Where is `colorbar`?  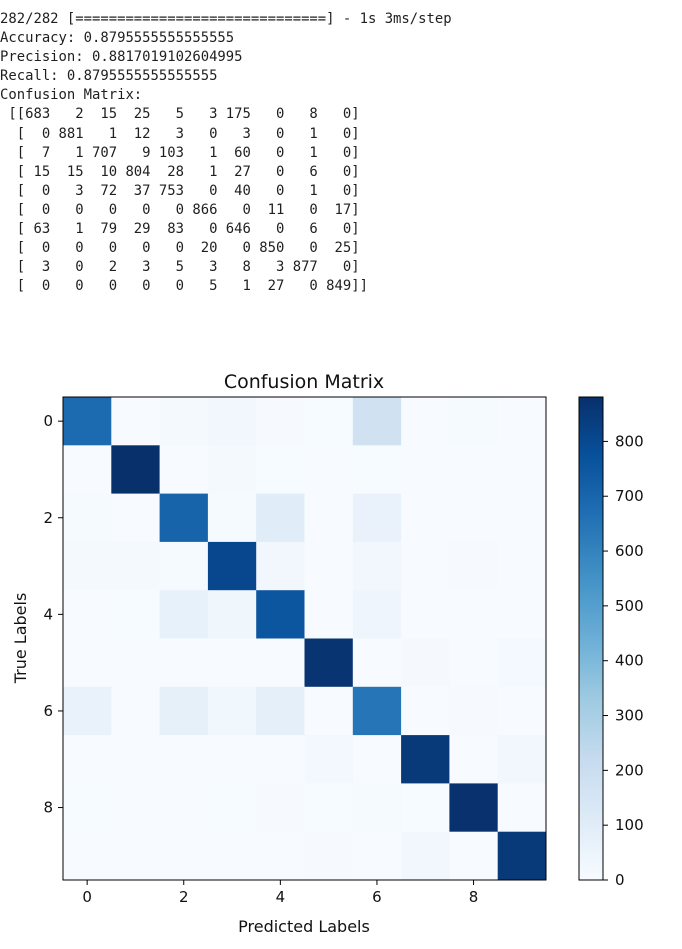 colorbar is located at coordinates (591, 638).